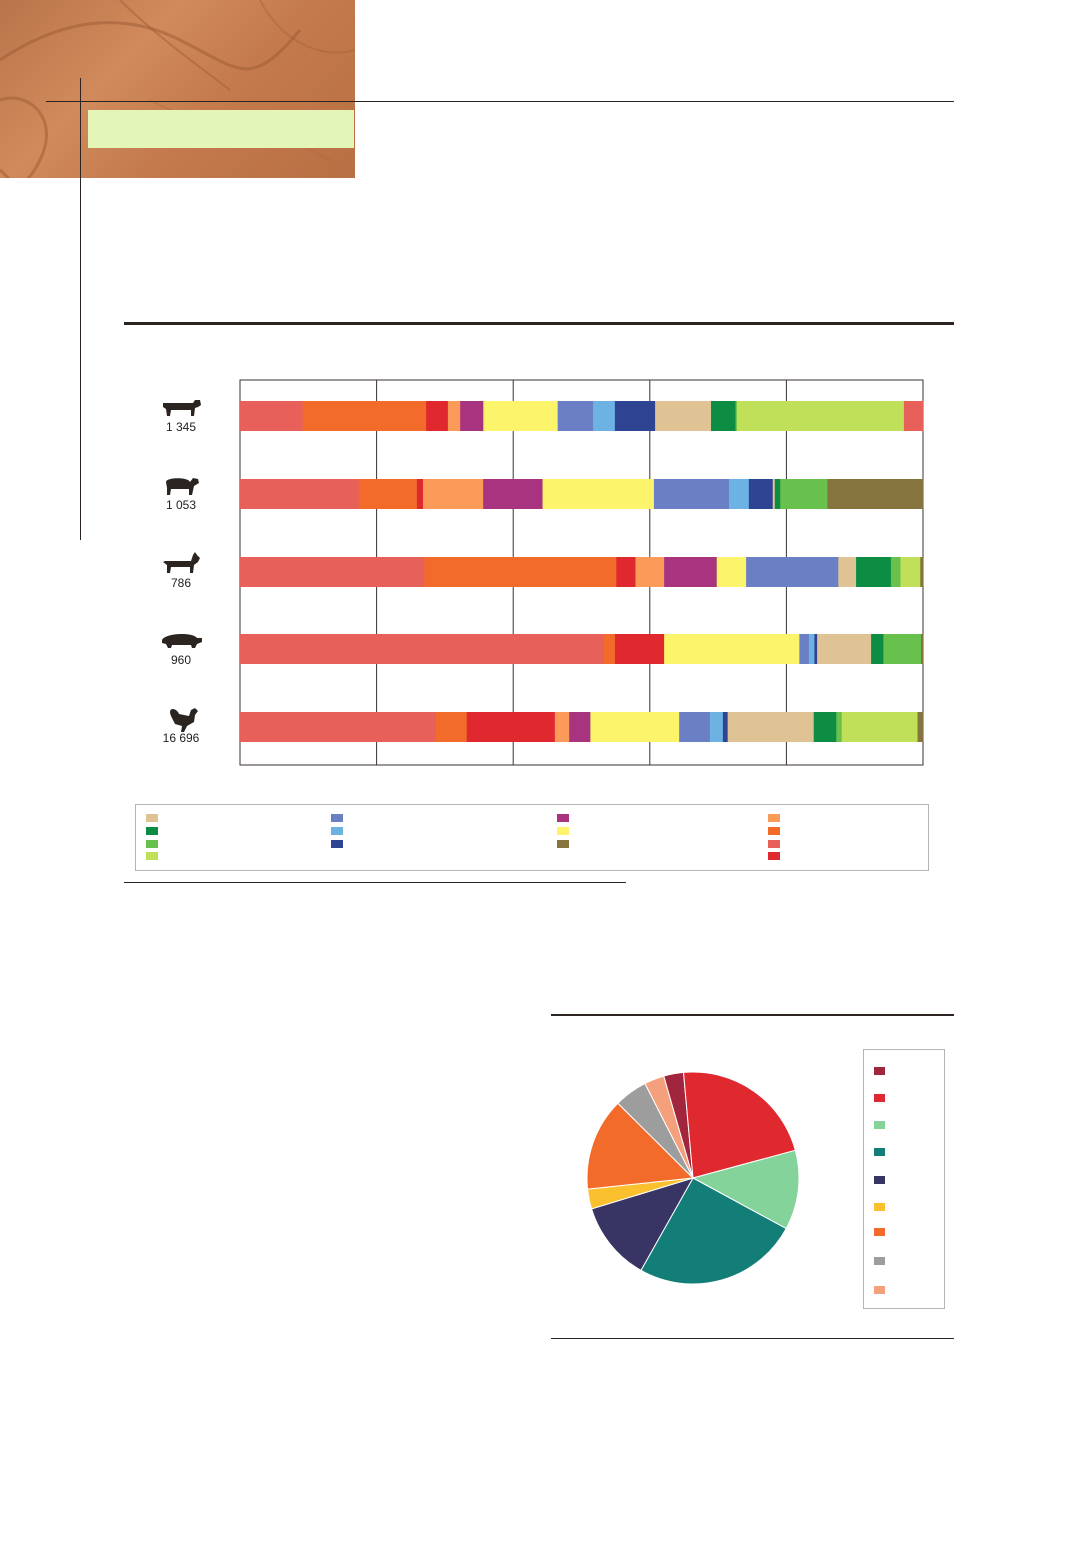 The width and height of the screenshot is (1089, 1546). Describe the element at coordinates (182, 408) in the screenshot. I see `cow-icon` at that location.